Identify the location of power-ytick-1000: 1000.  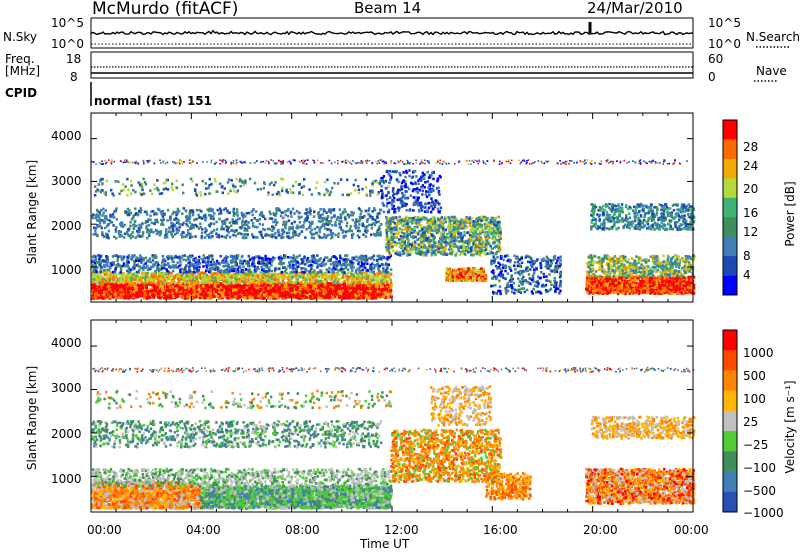
(66, 270).